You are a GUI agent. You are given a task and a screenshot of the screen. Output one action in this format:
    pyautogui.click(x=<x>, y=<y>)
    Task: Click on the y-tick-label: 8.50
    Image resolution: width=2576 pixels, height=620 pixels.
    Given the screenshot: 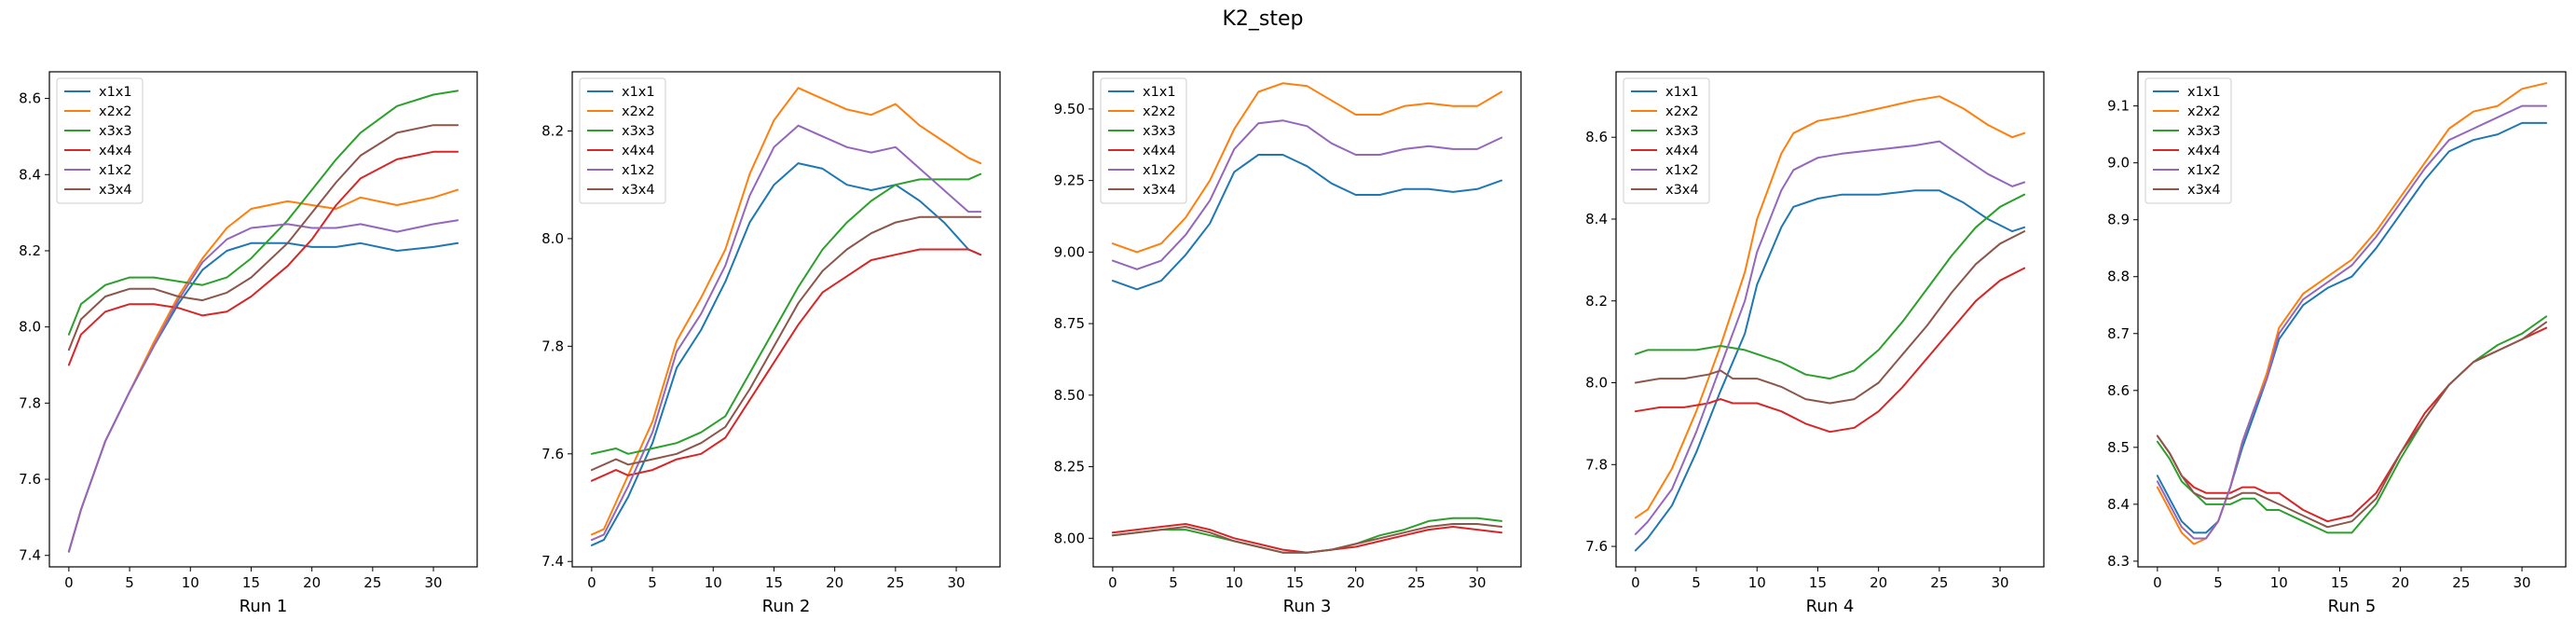 What is the action you would take?
    pyautogui.click(x=1069, y=395)
    